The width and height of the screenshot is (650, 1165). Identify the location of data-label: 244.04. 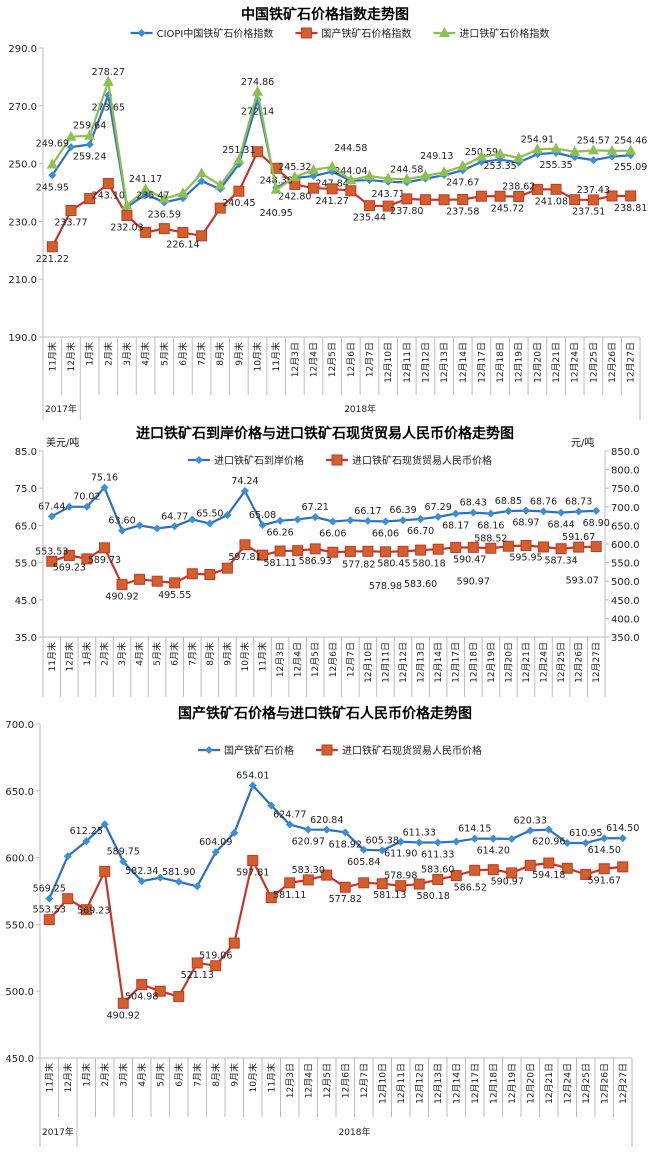
(350, 171).